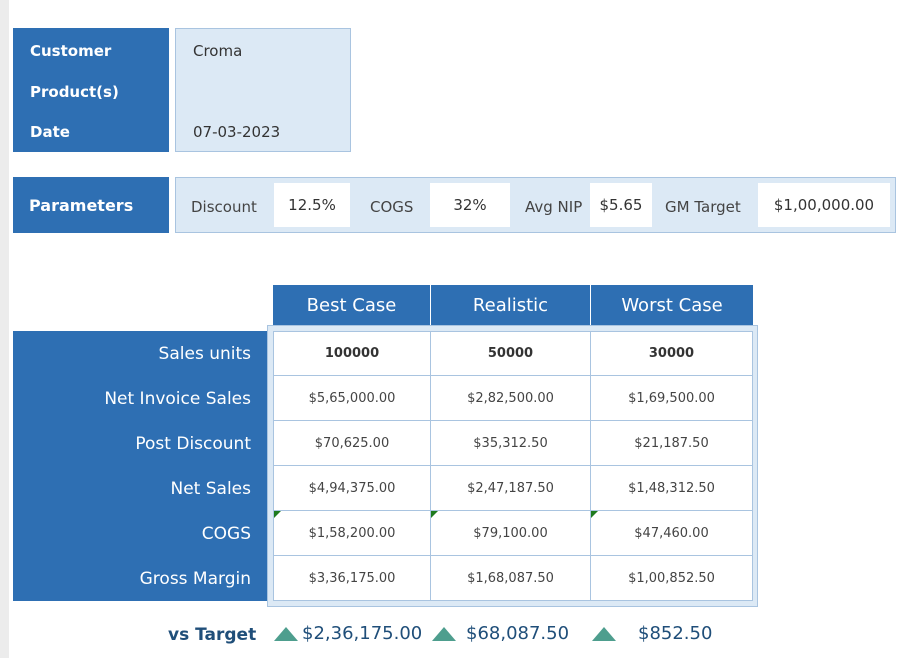 The height and width of the screenshot is (658, 906). Describe the element at coordinates (352, 488) in the screenshot. I see `cell-net-sales-best: $4,94,375.00` at that location.